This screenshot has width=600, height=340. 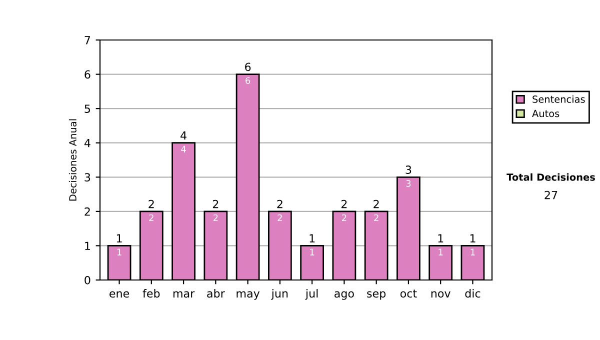 What do you see at coordinates (87, 246) in the screenshot?
I see `y-tick-label: 1` at bounding box center [87, 246].